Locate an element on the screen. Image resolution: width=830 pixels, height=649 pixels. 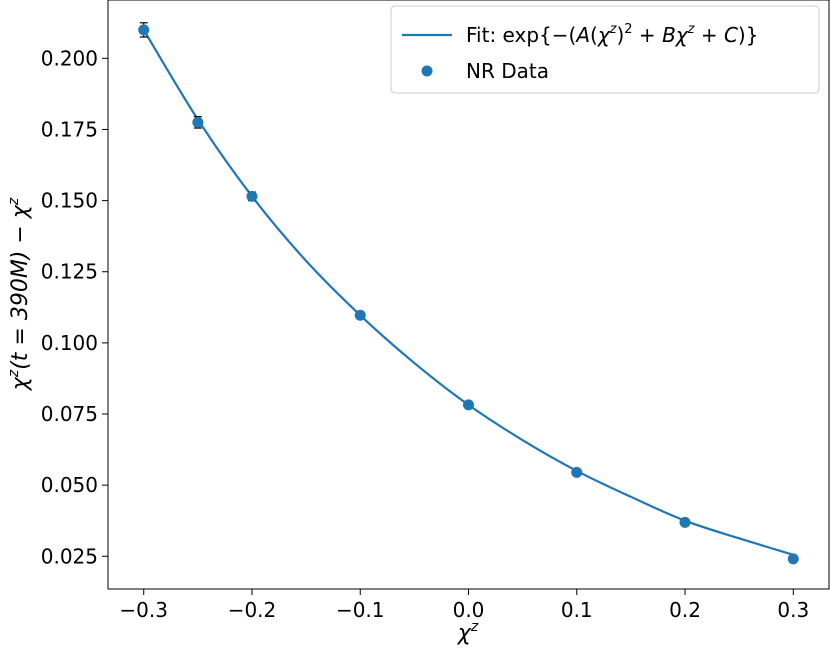
x-tick-label: 0.1 is located at coordinates (577, 610).